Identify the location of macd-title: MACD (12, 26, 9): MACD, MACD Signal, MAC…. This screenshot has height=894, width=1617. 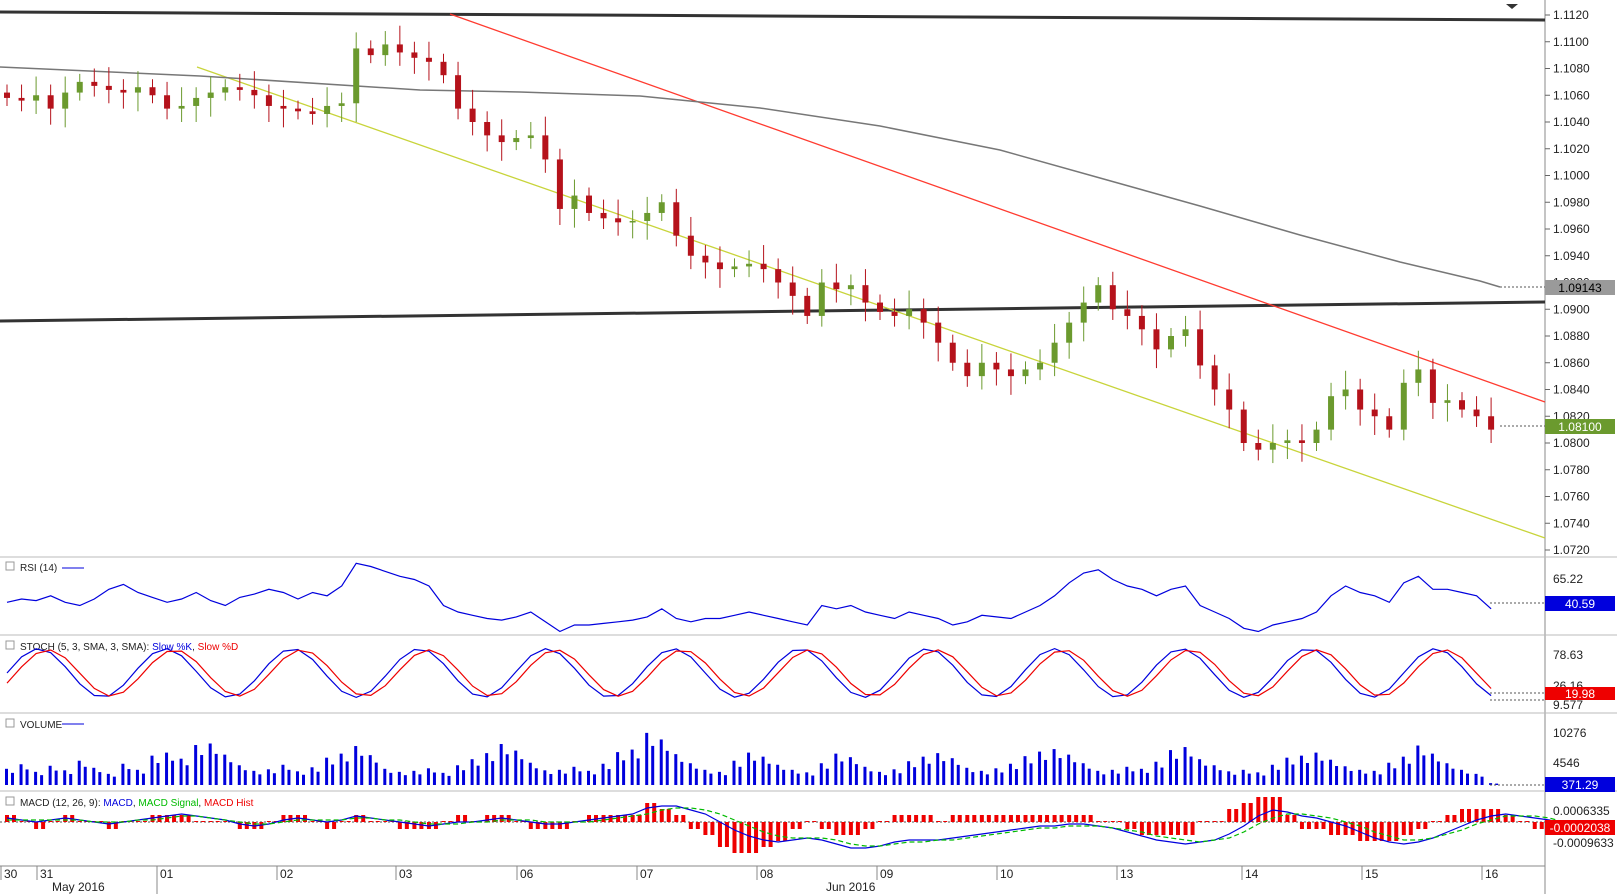
(137, 803).